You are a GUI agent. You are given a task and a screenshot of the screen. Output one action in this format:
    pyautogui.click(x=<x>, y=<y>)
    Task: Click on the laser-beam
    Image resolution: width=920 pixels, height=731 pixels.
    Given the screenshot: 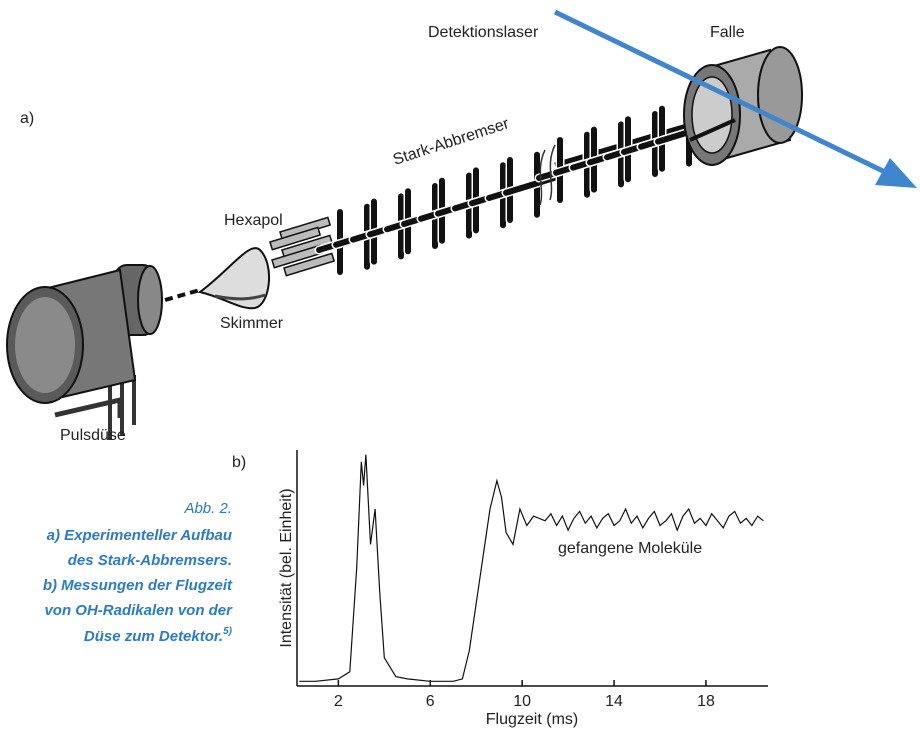 What is the action you would take?
    pyautogui.click(x=735, y=98)
    